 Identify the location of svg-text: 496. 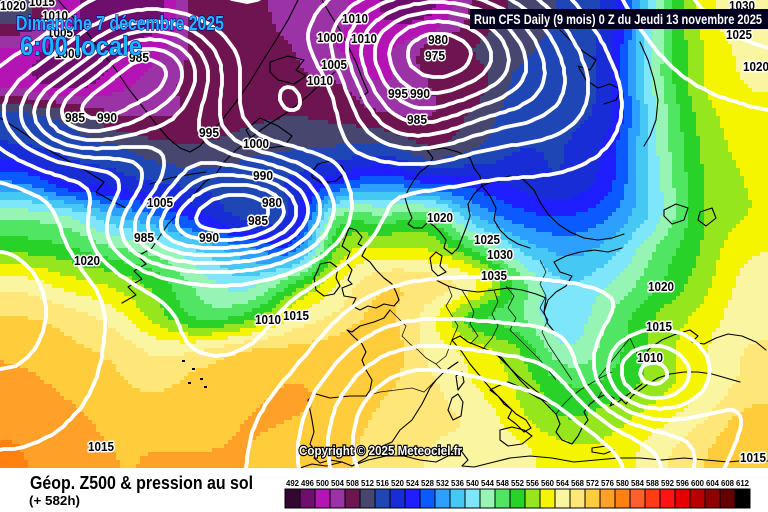
(307, 483).